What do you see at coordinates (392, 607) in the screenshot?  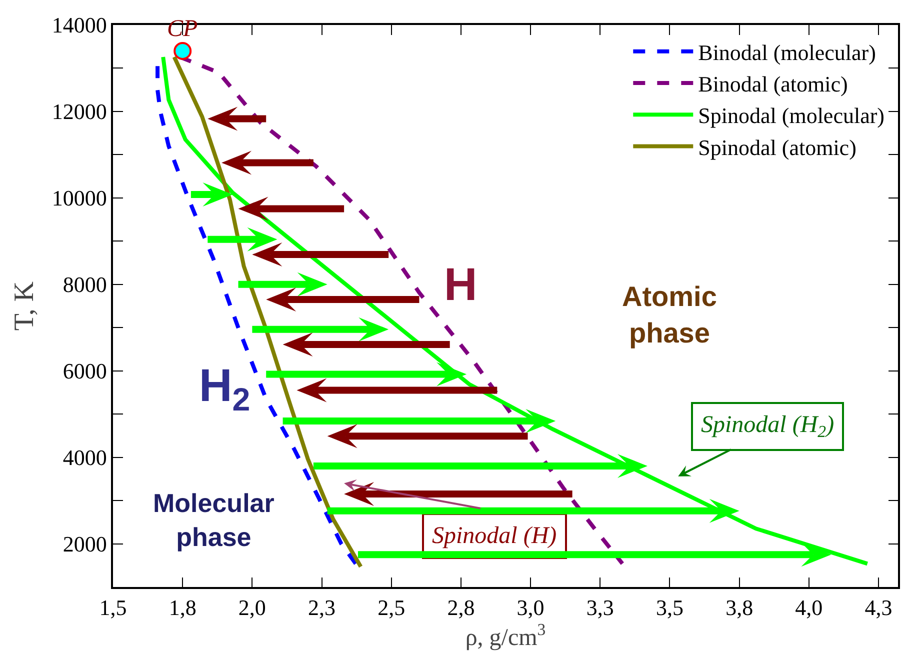 I see `x-tick-label: 2,5` at bounding box center [392, 607].